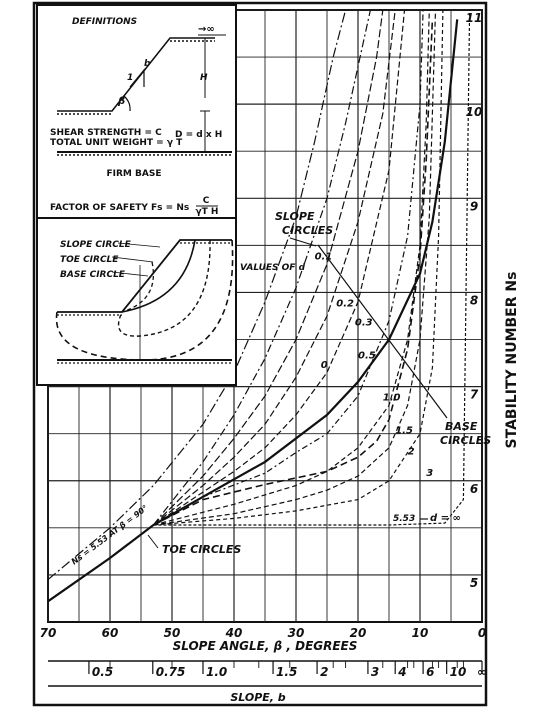  Describe the element at coordinates (116, 143) in the screenshot. I see `unit-weight-label: TOTAL UNIT WEIGHT = γ T` at that location.